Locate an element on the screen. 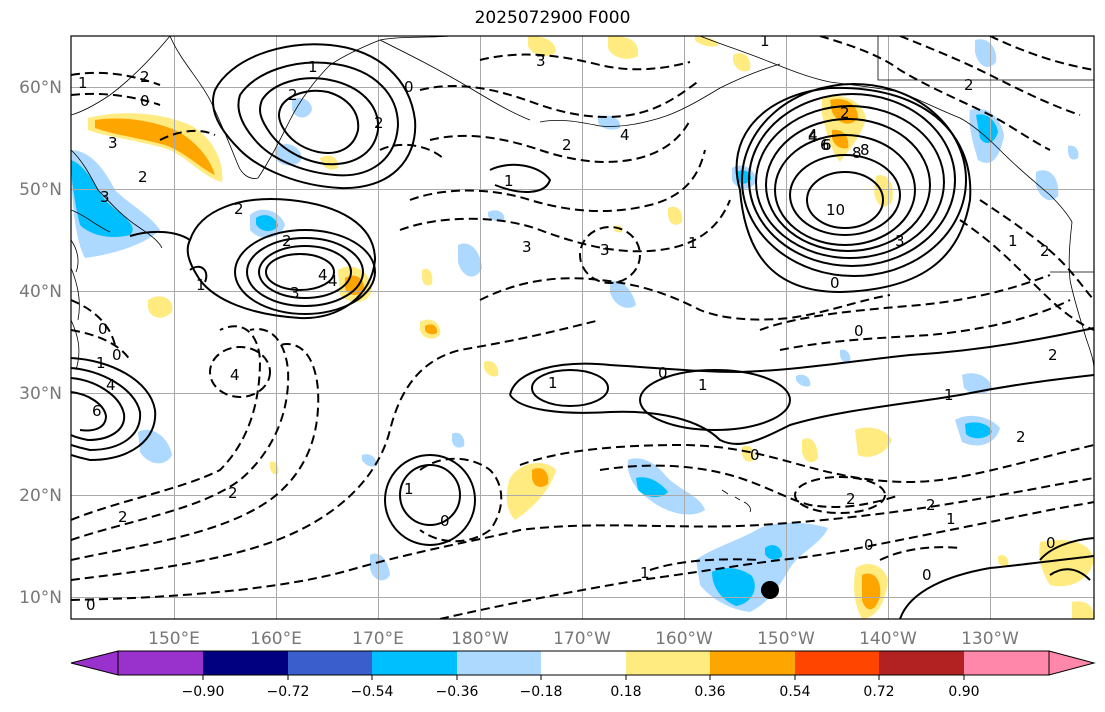  shade-blue-k3 is located at coordinates (302, 108).